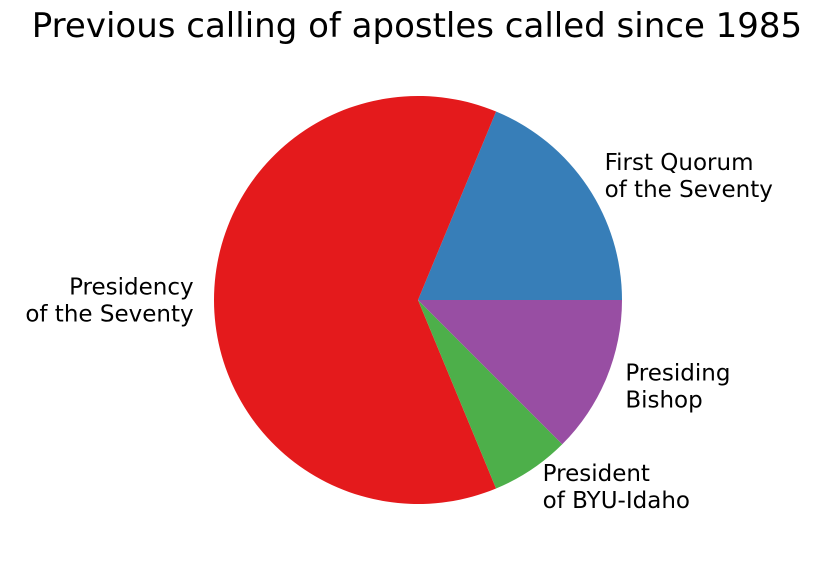 This screenshot has width=835, height=566. Describe the element at coordinates (596, 474) in the screenshot. I see `pie-label-line: President` at that location.